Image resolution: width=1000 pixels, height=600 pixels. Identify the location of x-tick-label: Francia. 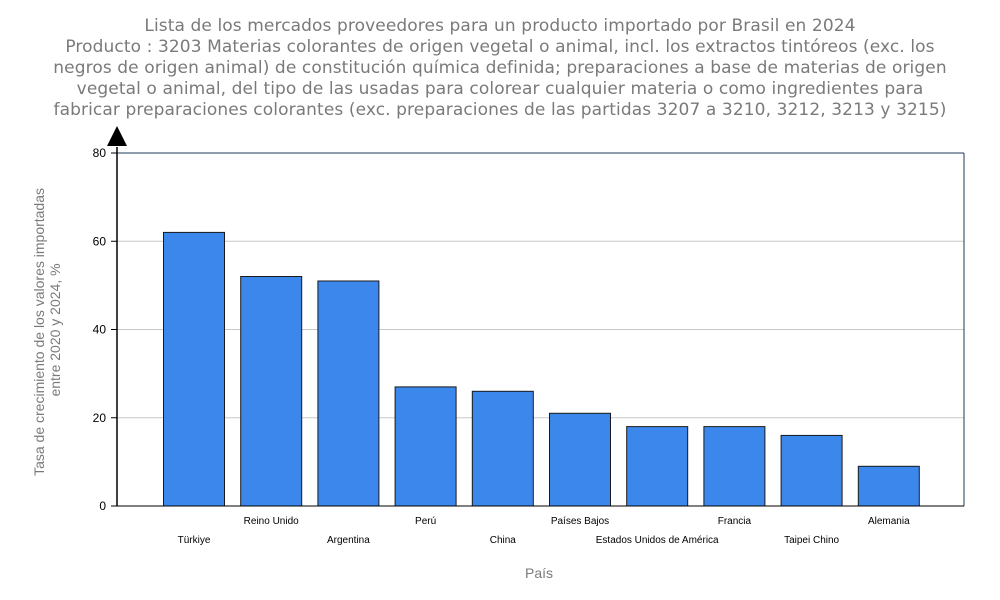
(735, 521).